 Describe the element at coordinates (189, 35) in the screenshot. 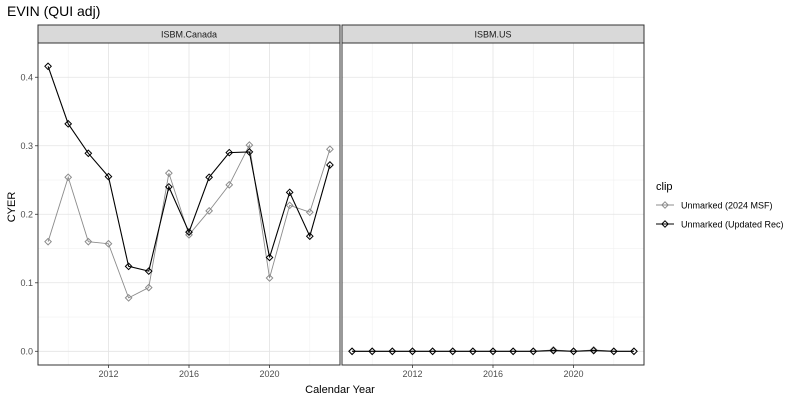

I see `facet-strip-label: ISBM.Canada` at that location.